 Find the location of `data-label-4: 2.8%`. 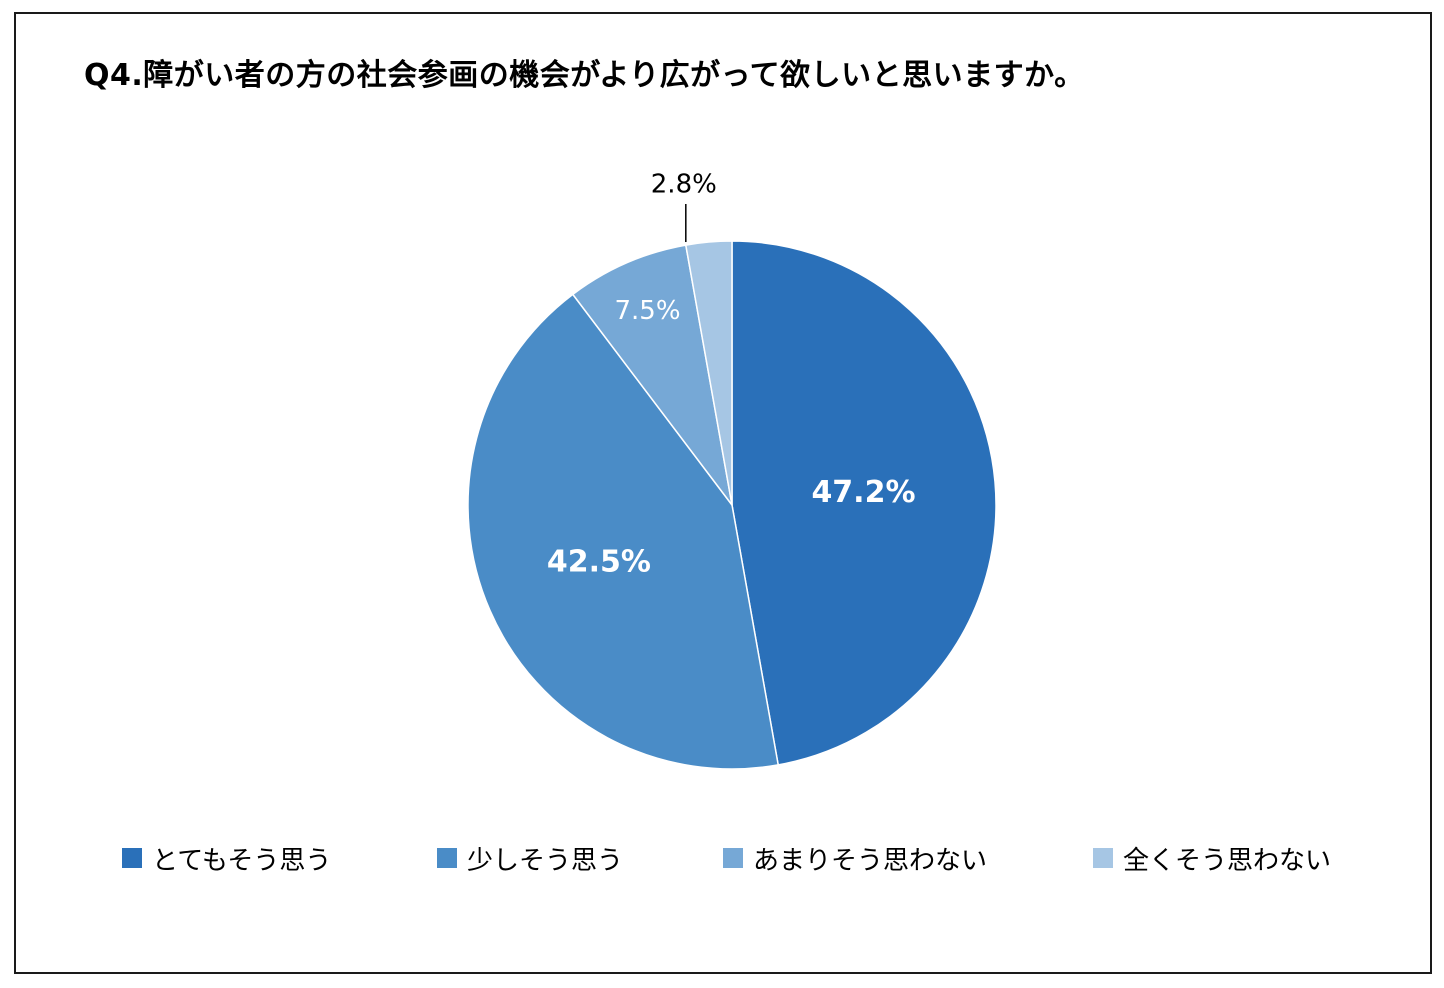

data-label-4: 2.8% is located at coordinates (684, 185).